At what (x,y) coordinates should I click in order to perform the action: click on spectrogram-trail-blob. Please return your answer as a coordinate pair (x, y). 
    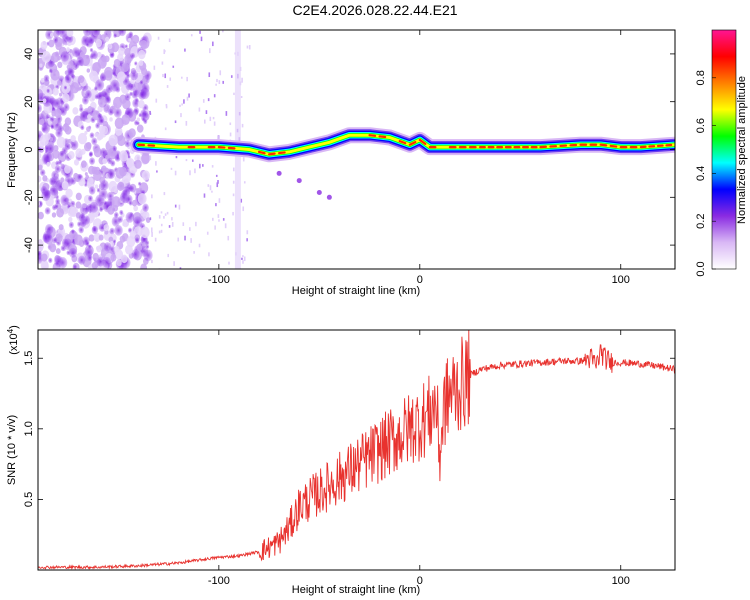
    Looking at the image, I should click on (299, 181).